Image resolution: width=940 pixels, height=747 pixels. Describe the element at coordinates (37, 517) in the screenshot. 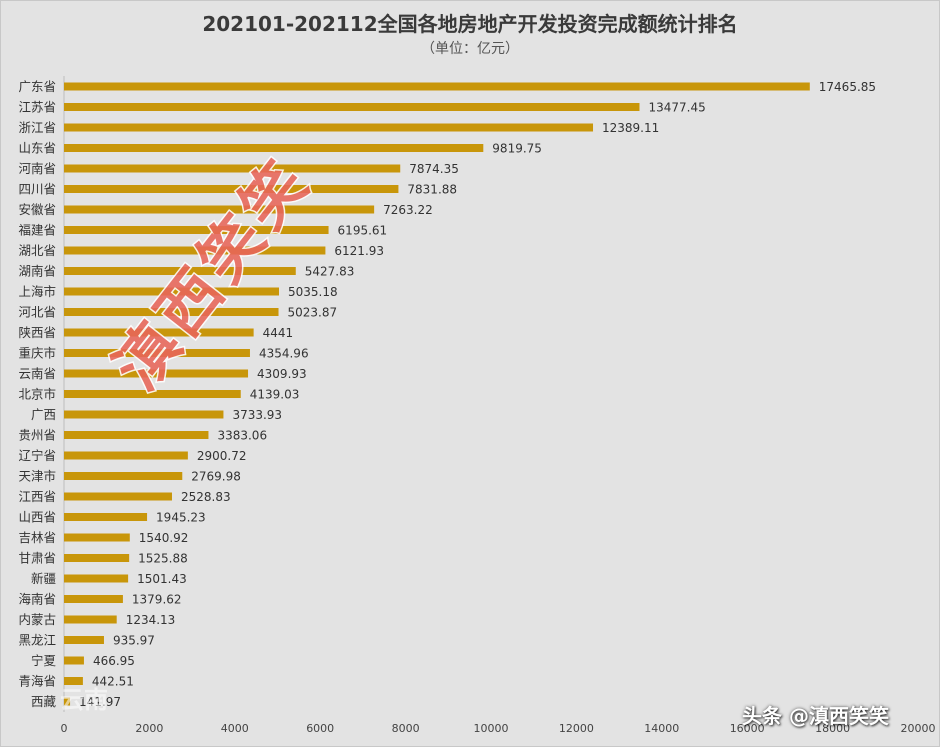

I see `category-label: 山西省` at that location.